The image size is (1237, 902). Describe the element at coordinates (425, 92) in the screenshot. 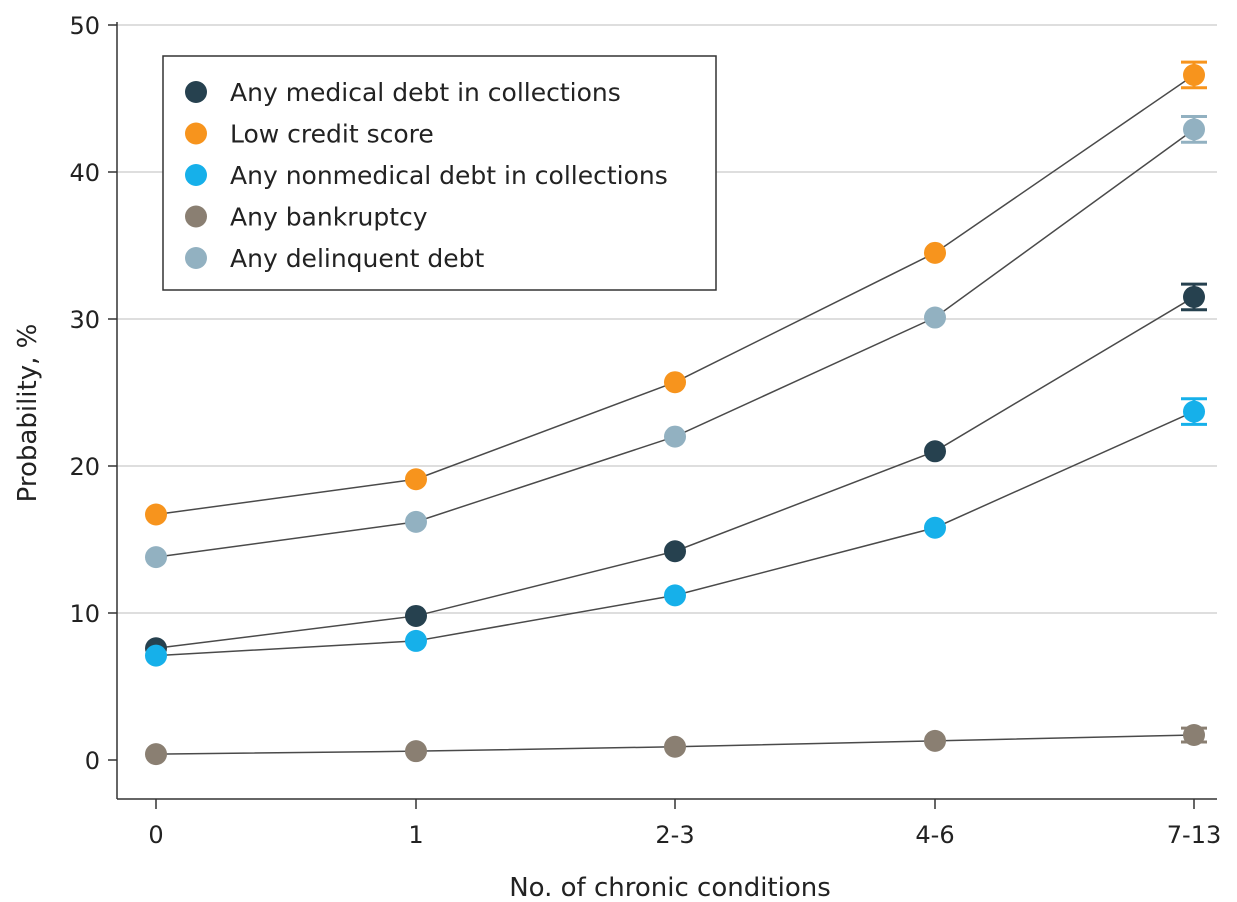

I see `legend-label: Any medical debt in collections` at that location.